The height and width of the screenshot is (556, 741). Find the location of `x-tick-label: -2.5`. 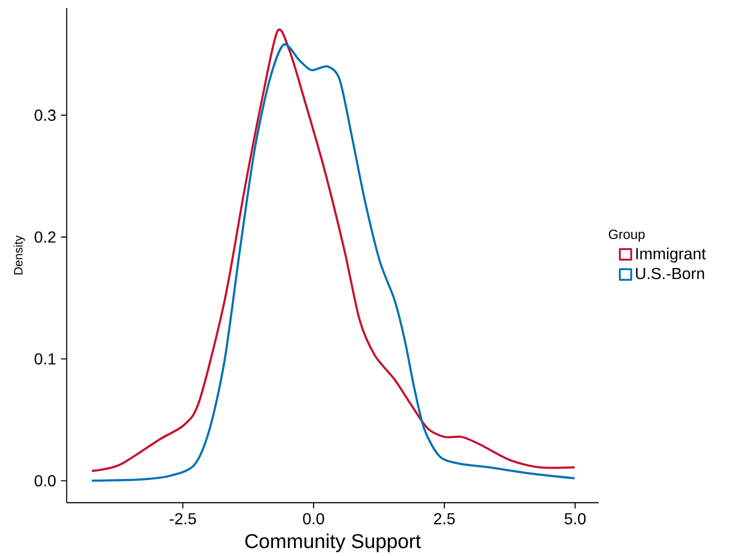

x-tick-label: -2.5 is located at coordinates (183, 518).